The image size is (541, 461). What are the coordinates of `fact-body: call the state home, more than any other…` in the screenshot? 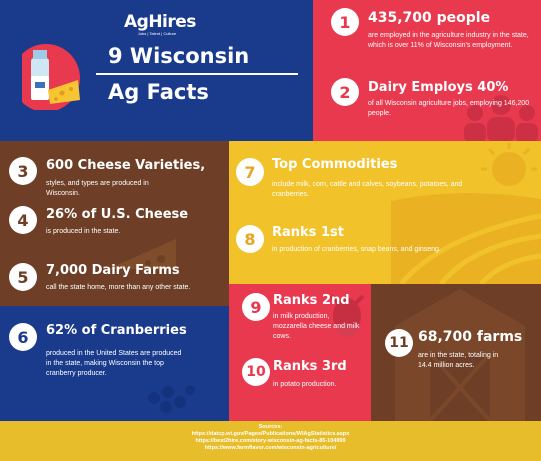 It's located at (118, 287).